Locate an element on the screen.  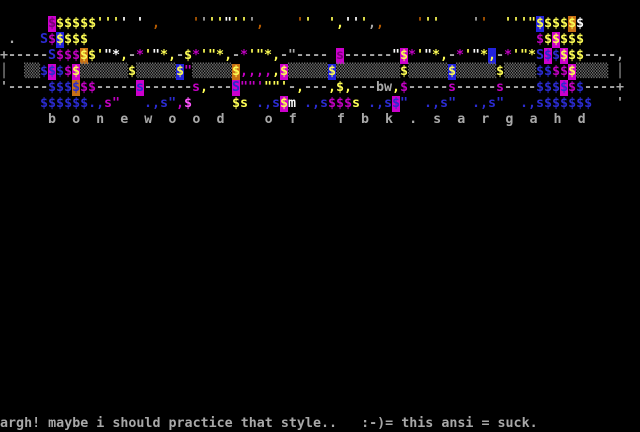
ansi-segment: "--- is located at coordinates (304, 55).